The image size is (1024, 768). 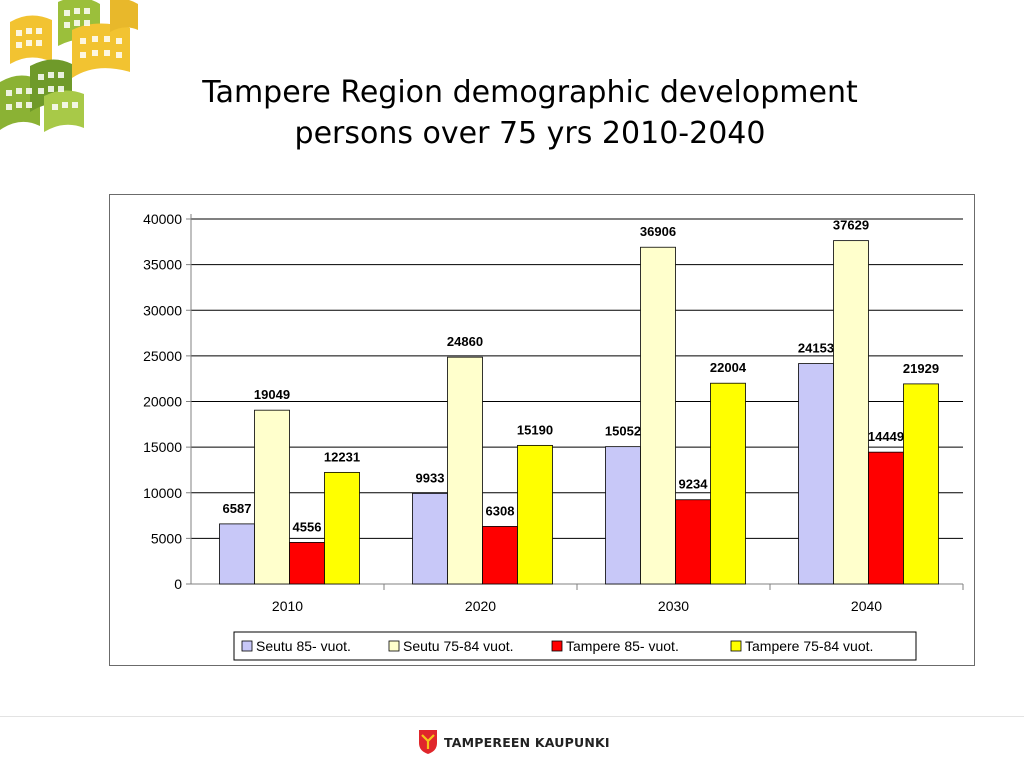 I want to click on data-label: 9234, so click(x=694, y=484).